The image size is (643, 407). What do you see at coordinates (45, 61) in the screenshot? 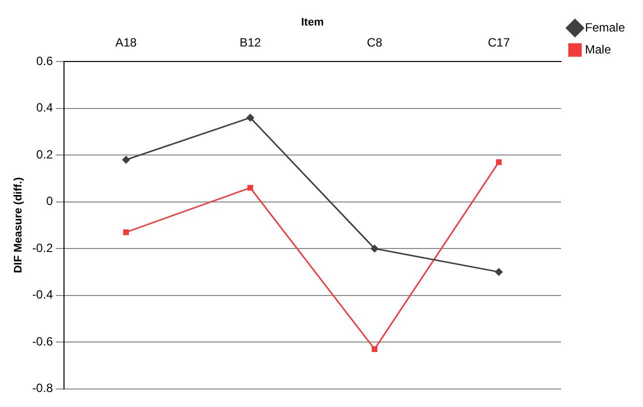
I see `y-tick-label: 0.6` at bounding box center [45, 61].